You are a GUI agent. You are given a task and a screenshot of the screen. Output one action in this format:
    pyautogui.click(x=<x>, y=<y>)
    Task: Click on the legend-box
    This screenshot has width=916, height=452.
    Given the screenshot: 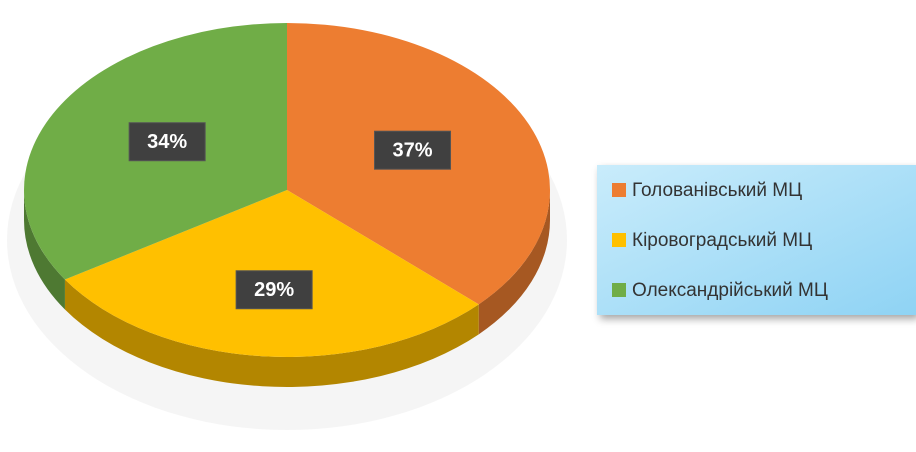 What is the action you would take?
    pyautogui.click(x=756, y=240)
    